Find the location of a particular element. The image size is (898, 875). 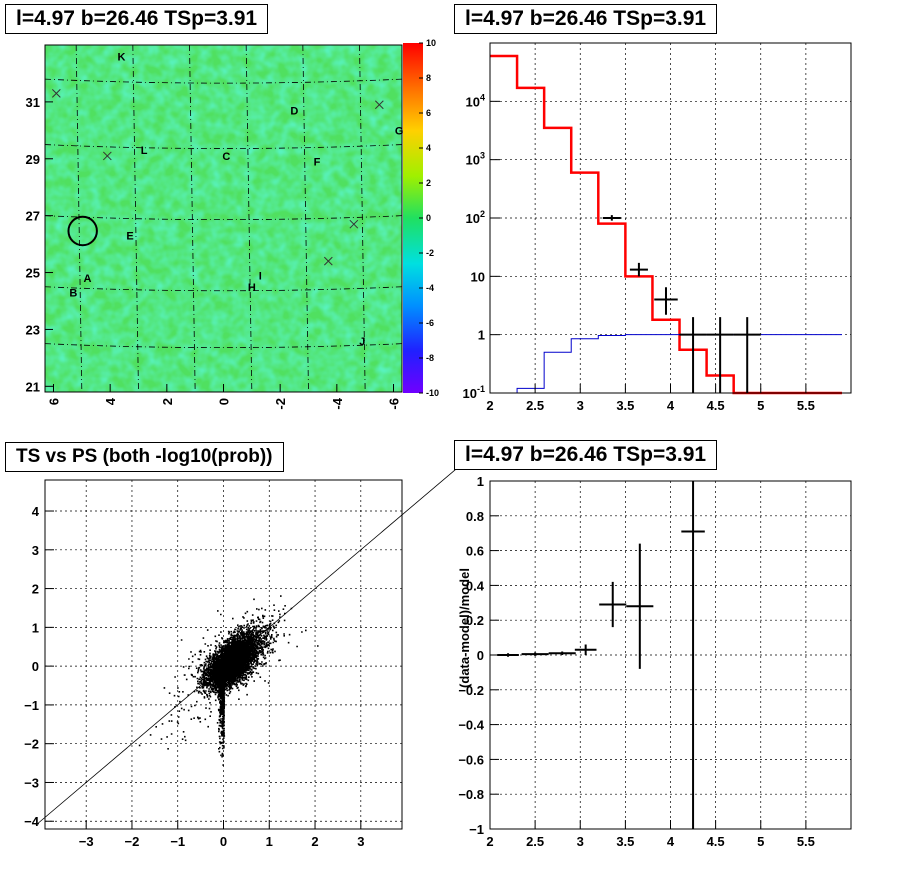

x-tick-label: 3.5 is located at coordinates (625, 841).